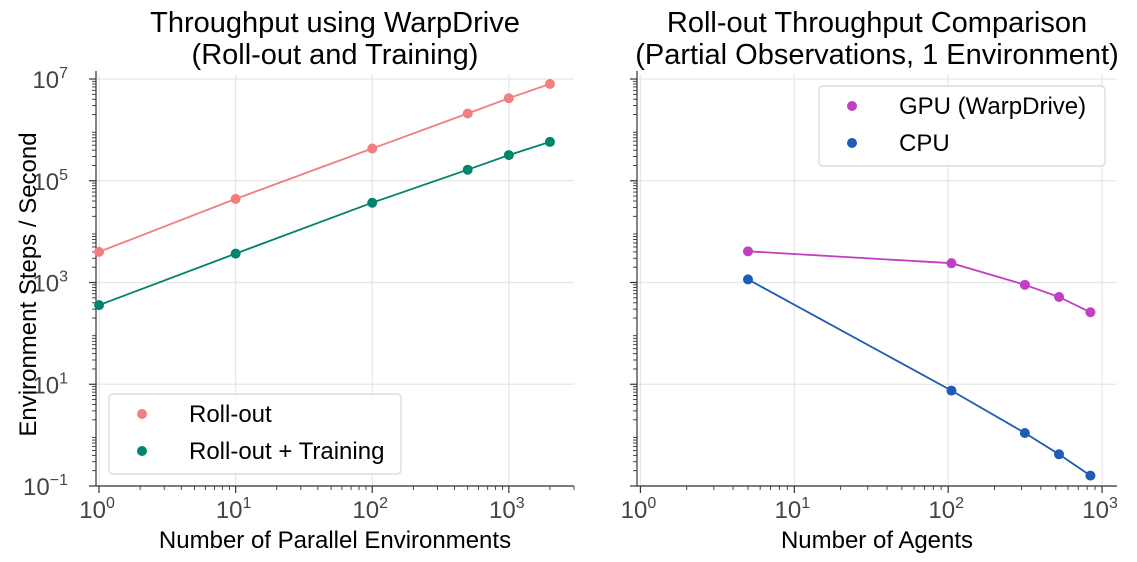 This screenshot has height=562, width=1137. Describe the element at coordinates (992, 106) in the screenshot. I see `legend-label: GPU (WarpDrive)` at that location.